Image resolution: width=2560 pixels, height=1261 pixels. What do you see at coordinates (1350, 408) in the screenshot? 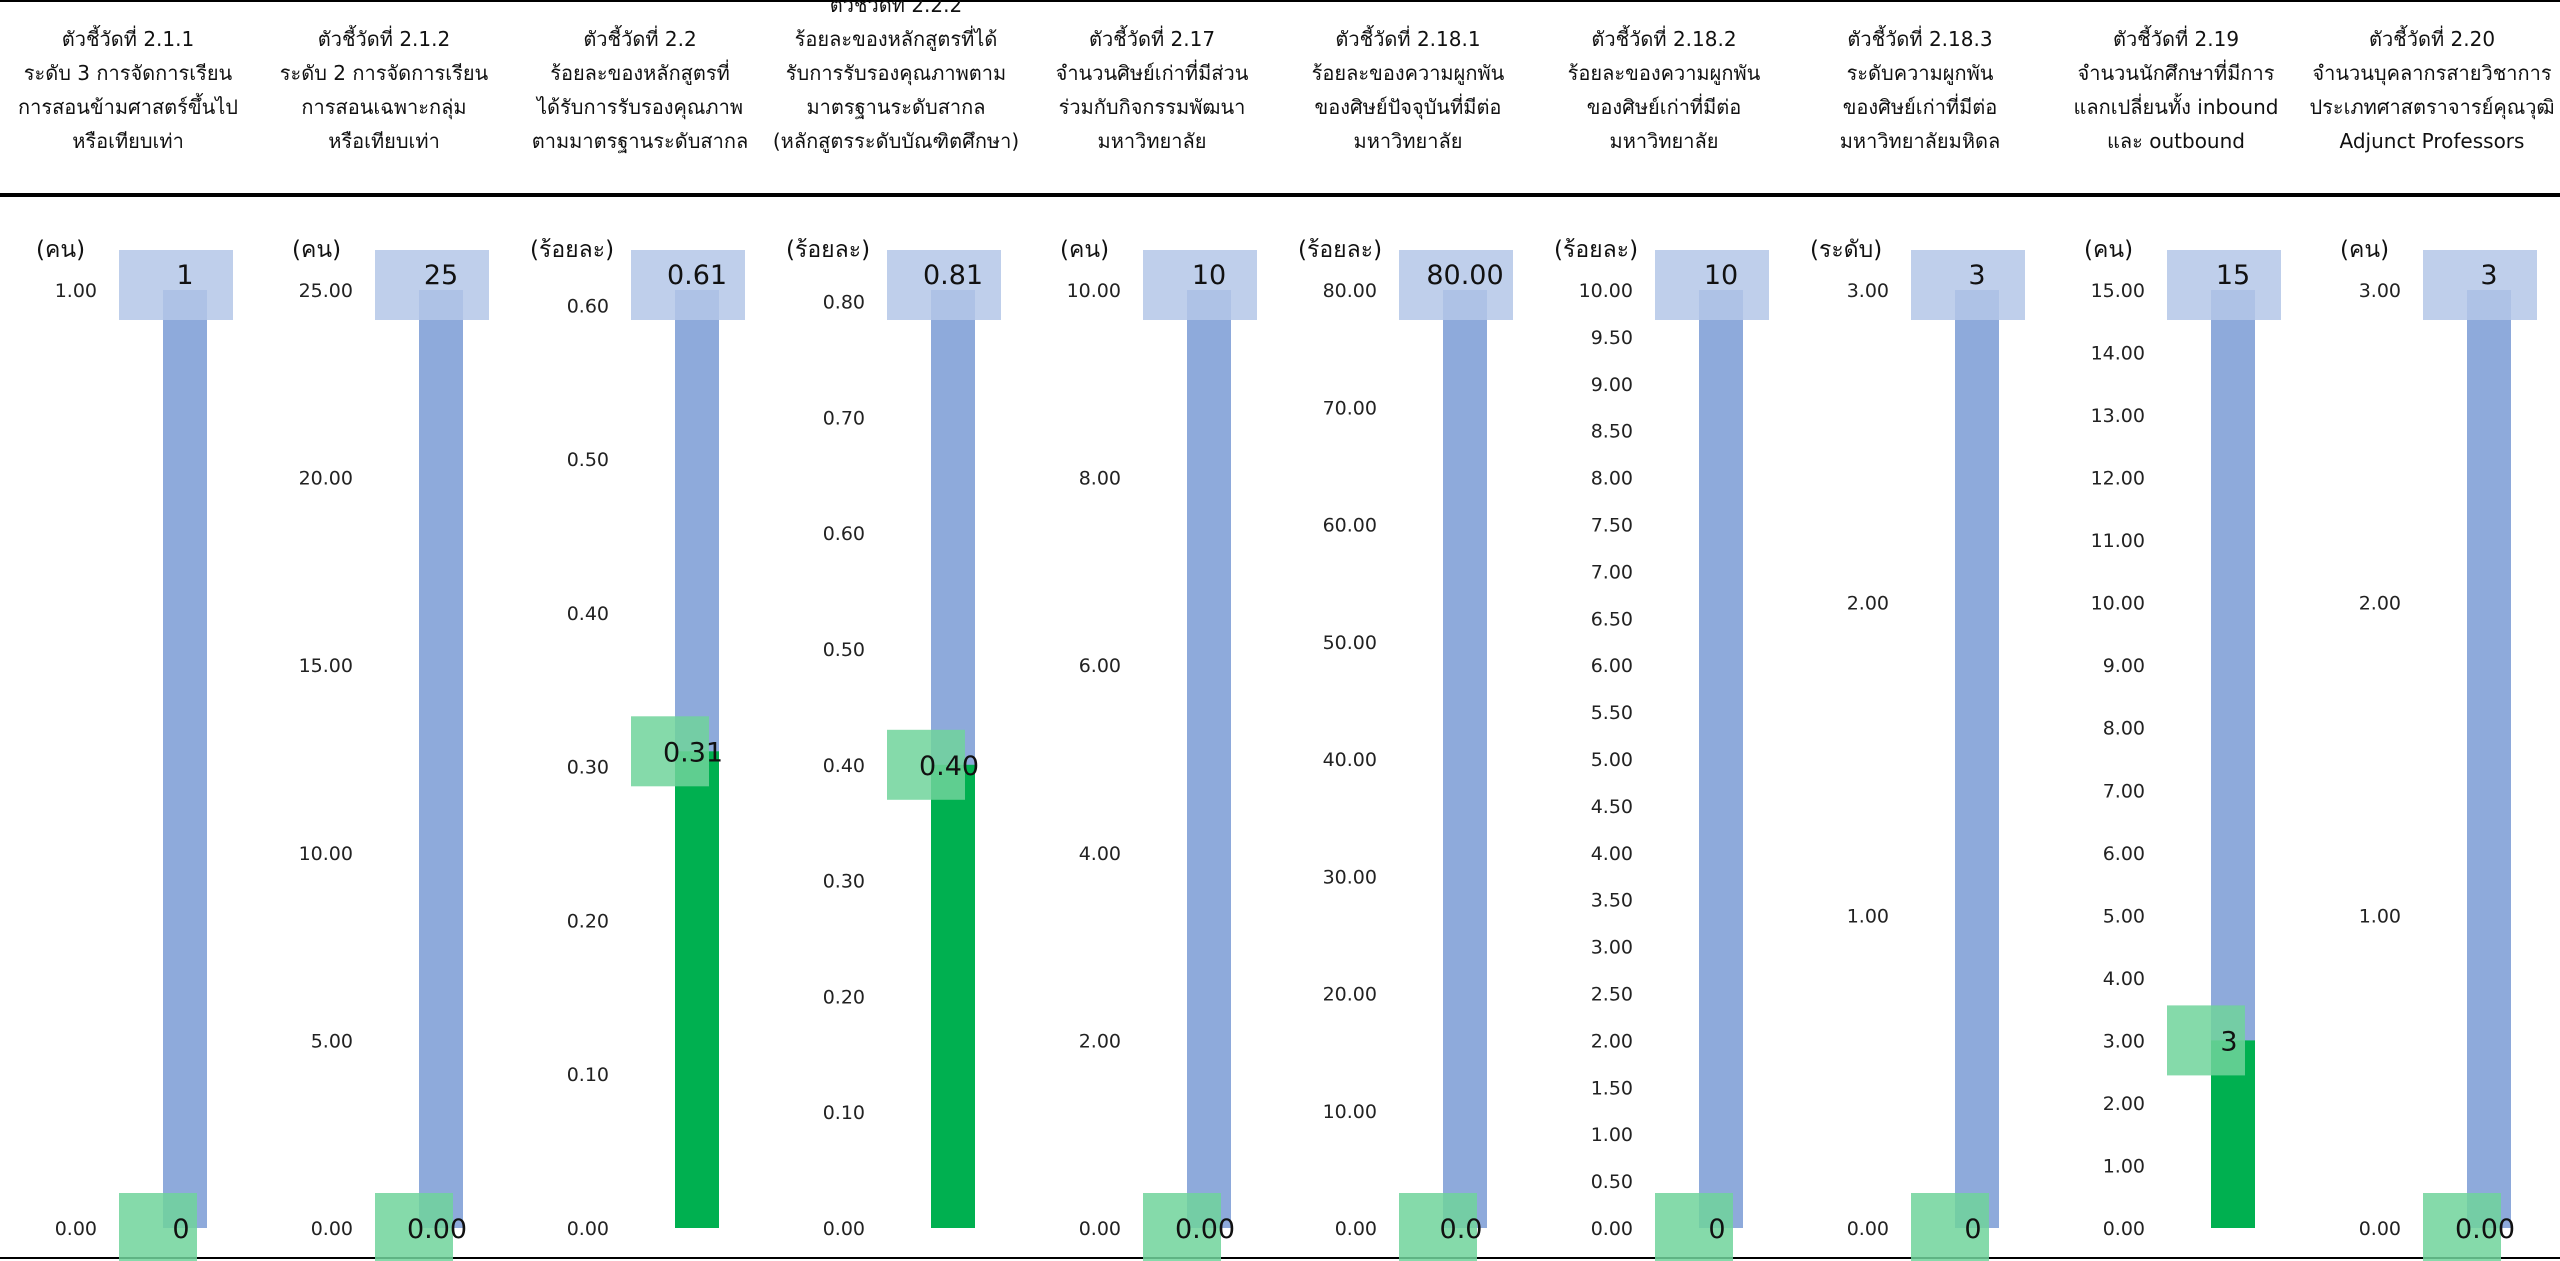
I see `tick-label: 70.00` at bounding box center [1350, 408].